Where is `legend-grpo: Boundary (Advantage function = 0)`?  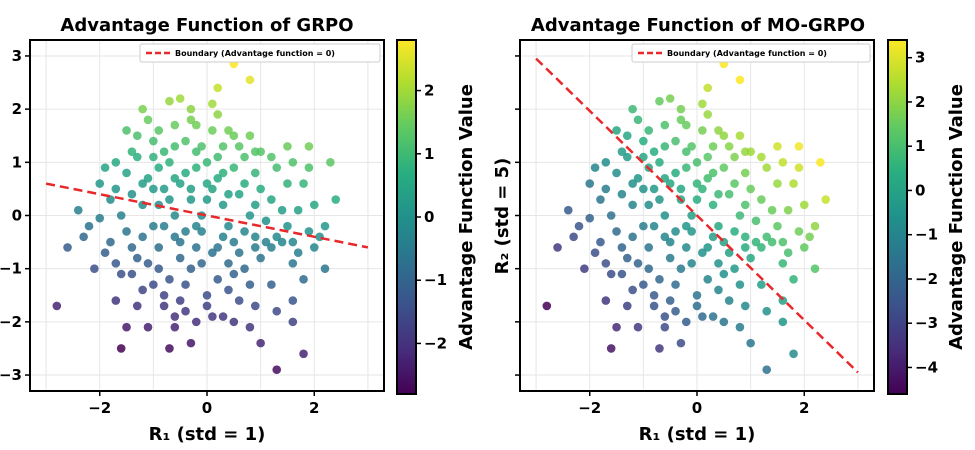 legend-grpo: Boundary (Advantage function = 0) is located at coordinates (260, 53).